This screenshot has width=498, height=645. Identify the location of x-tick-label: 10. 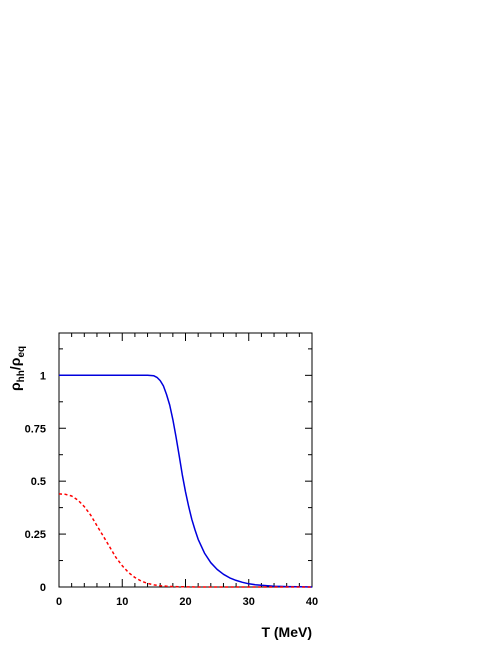
(122, 602).